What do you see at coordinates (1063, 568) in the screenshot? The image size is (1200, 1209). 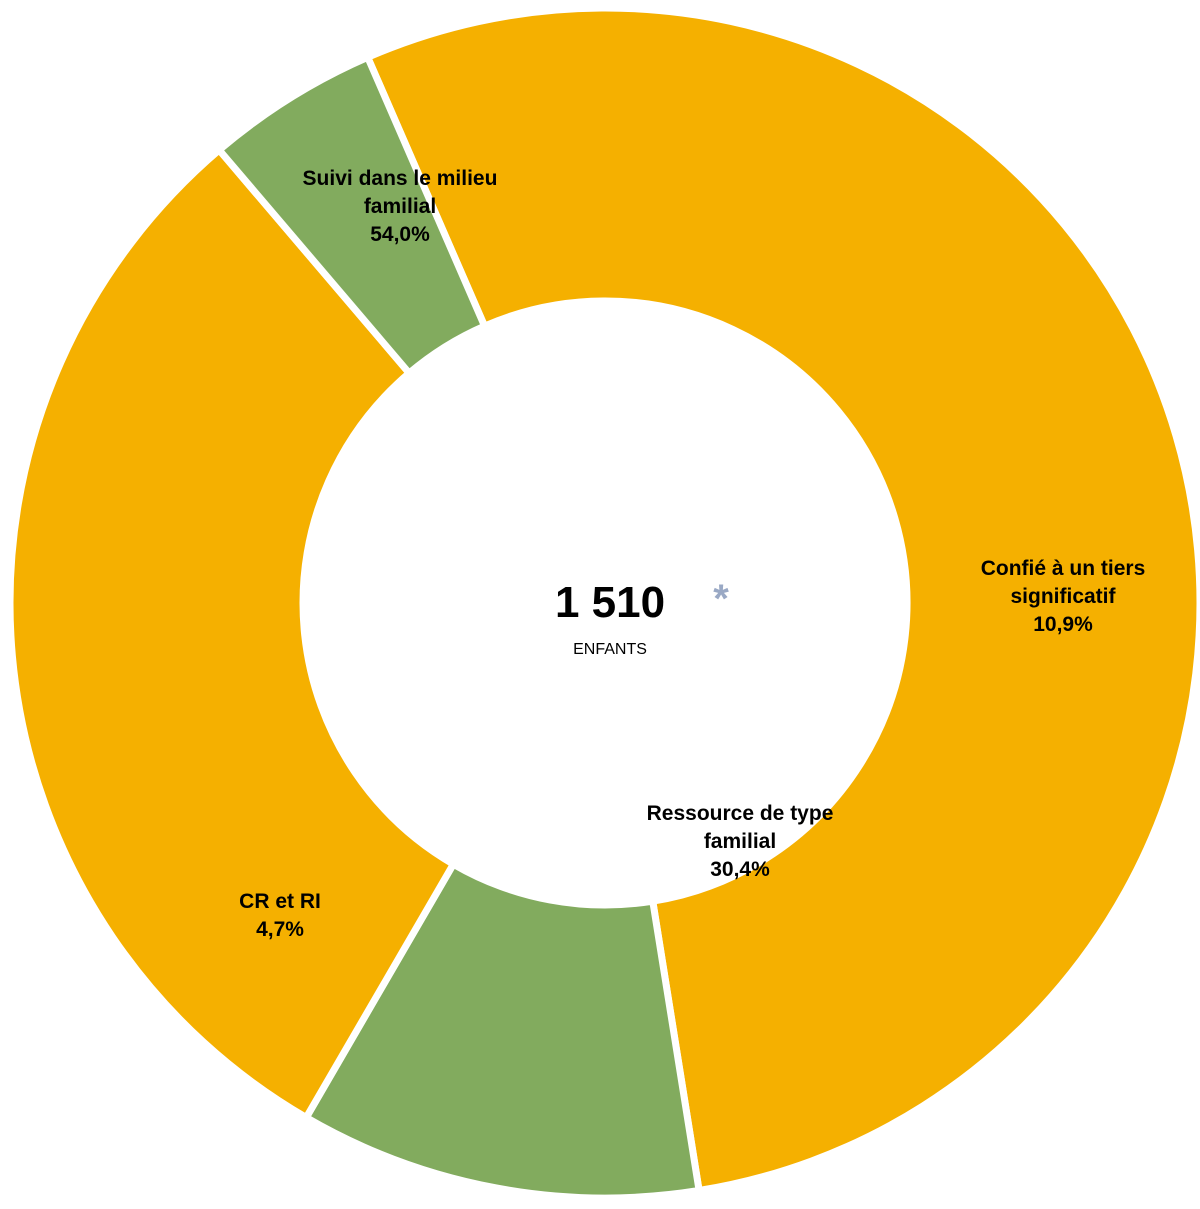 I see `slice-label-line: Confié à un tiers` at bounding box center [1063, 568].